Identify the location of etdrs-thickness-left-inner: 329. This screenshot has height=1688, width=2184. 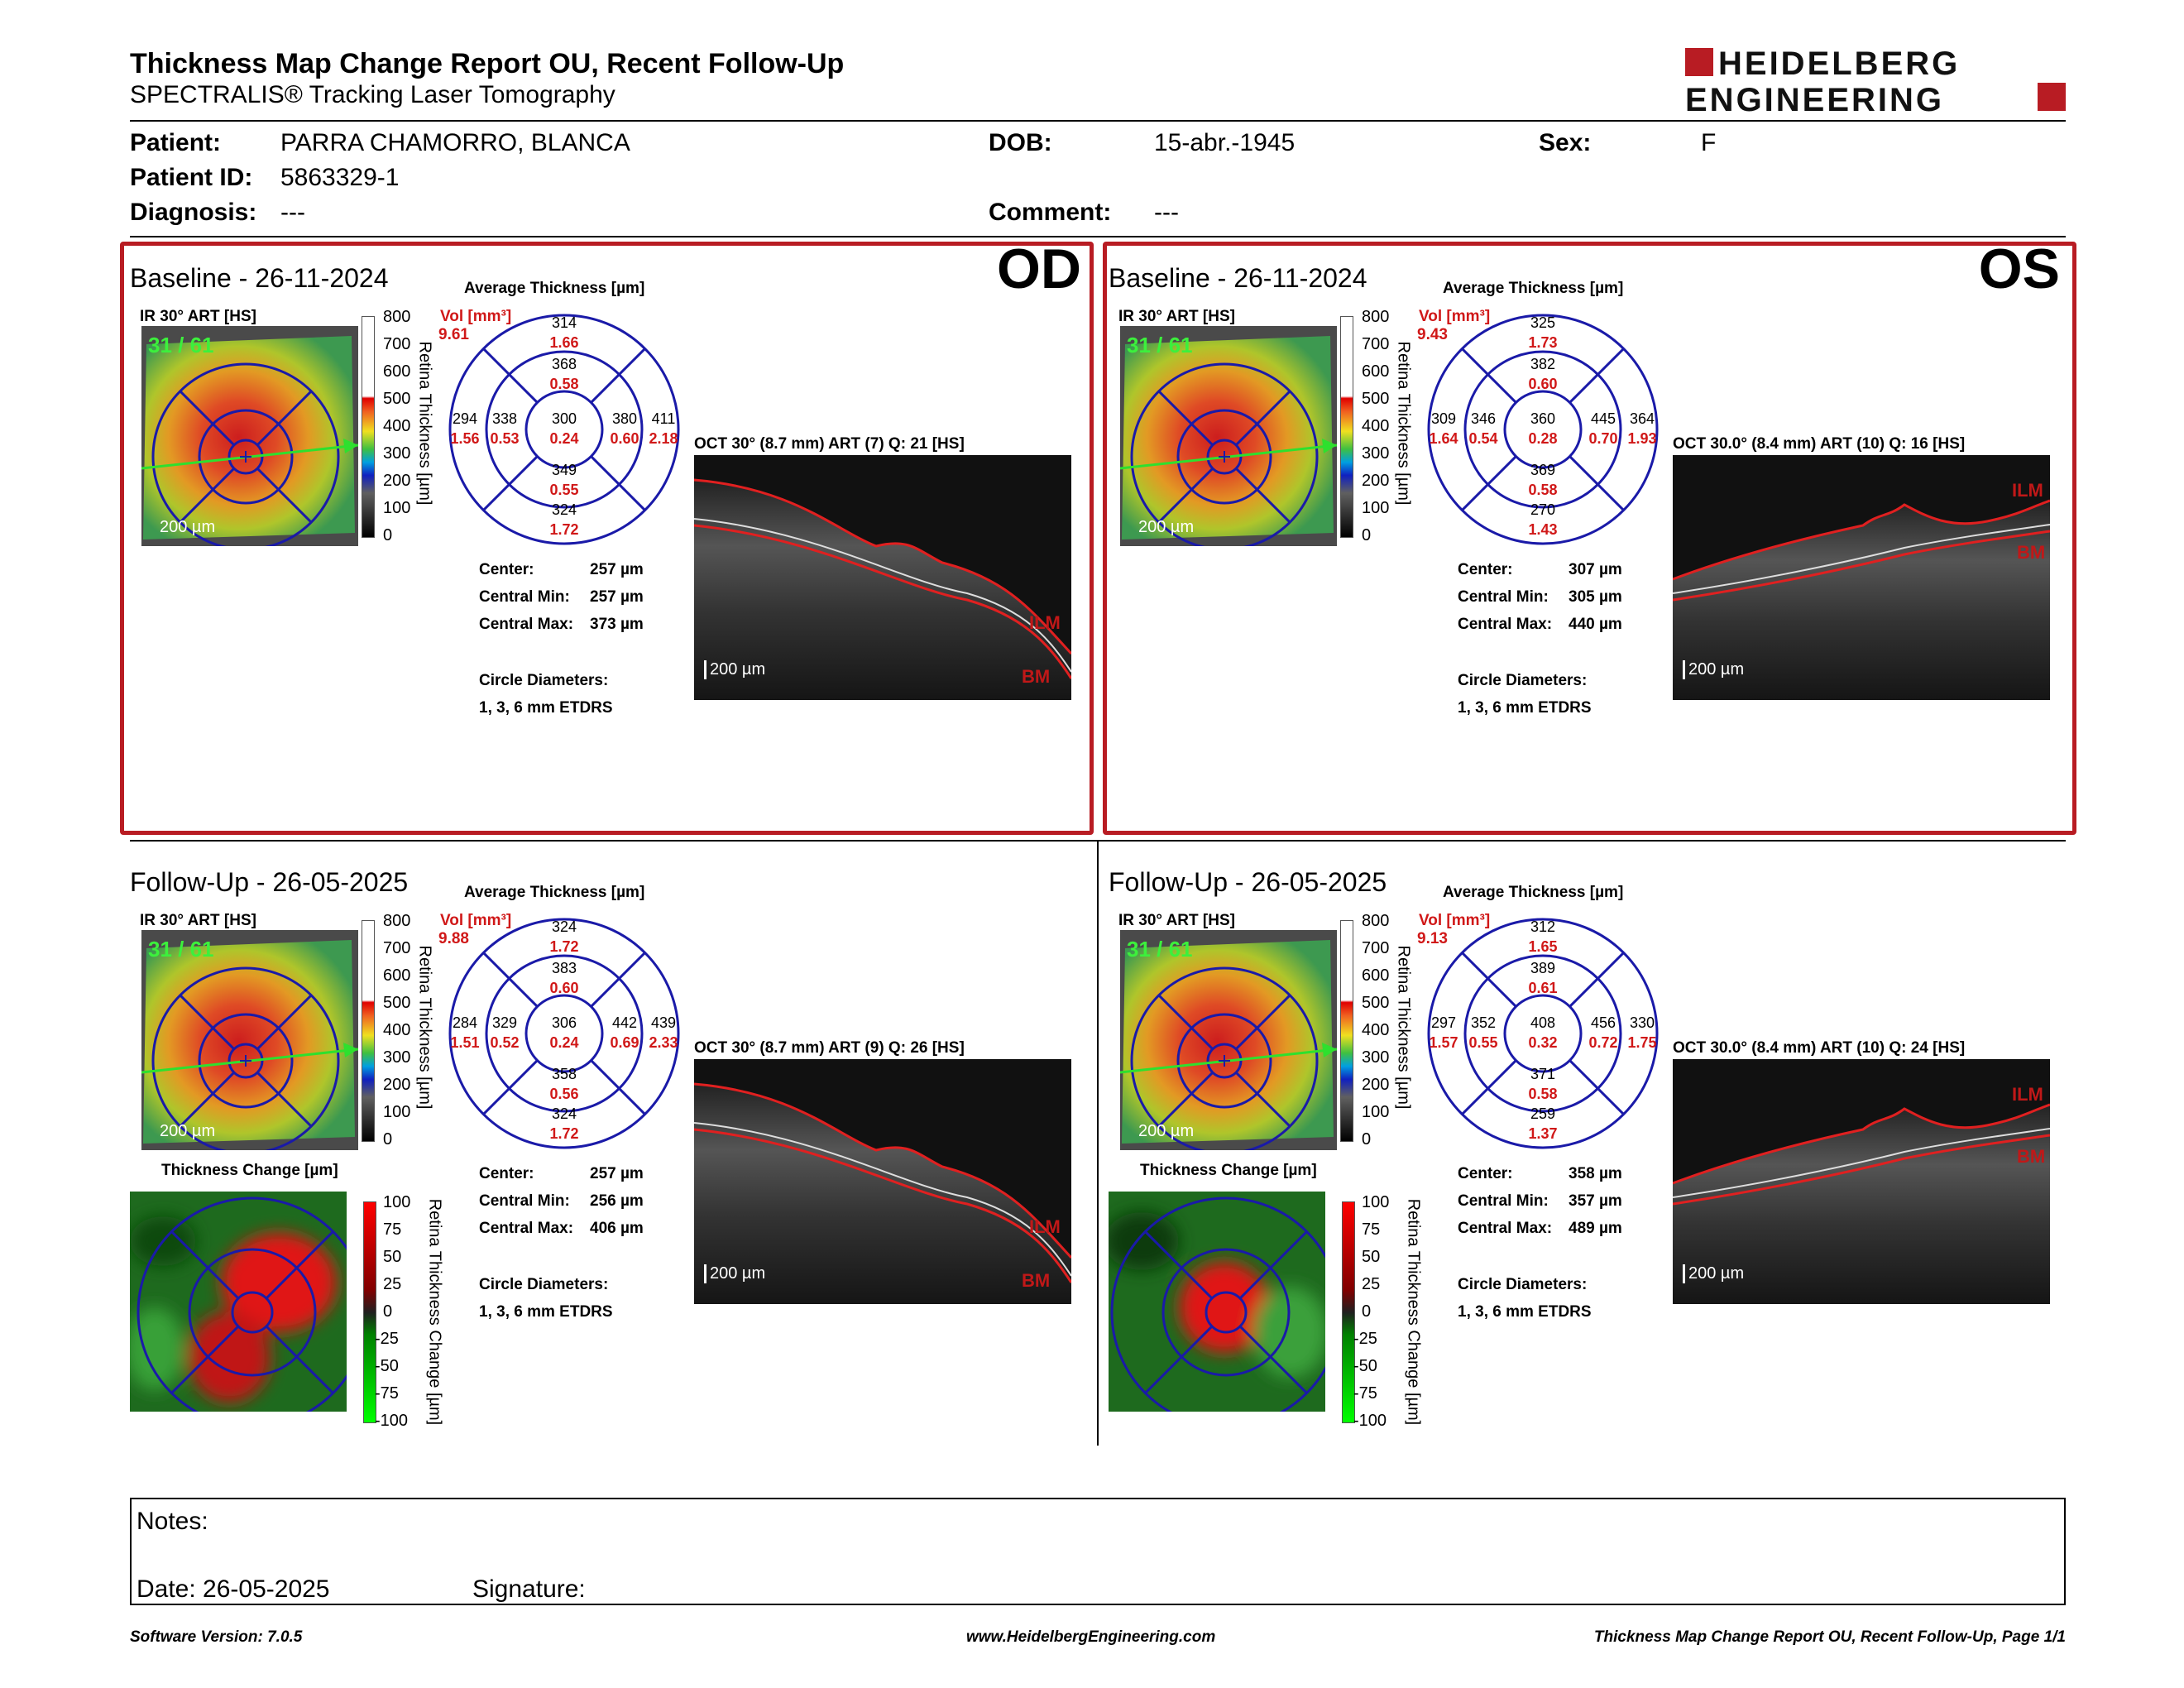
(504, 1022).